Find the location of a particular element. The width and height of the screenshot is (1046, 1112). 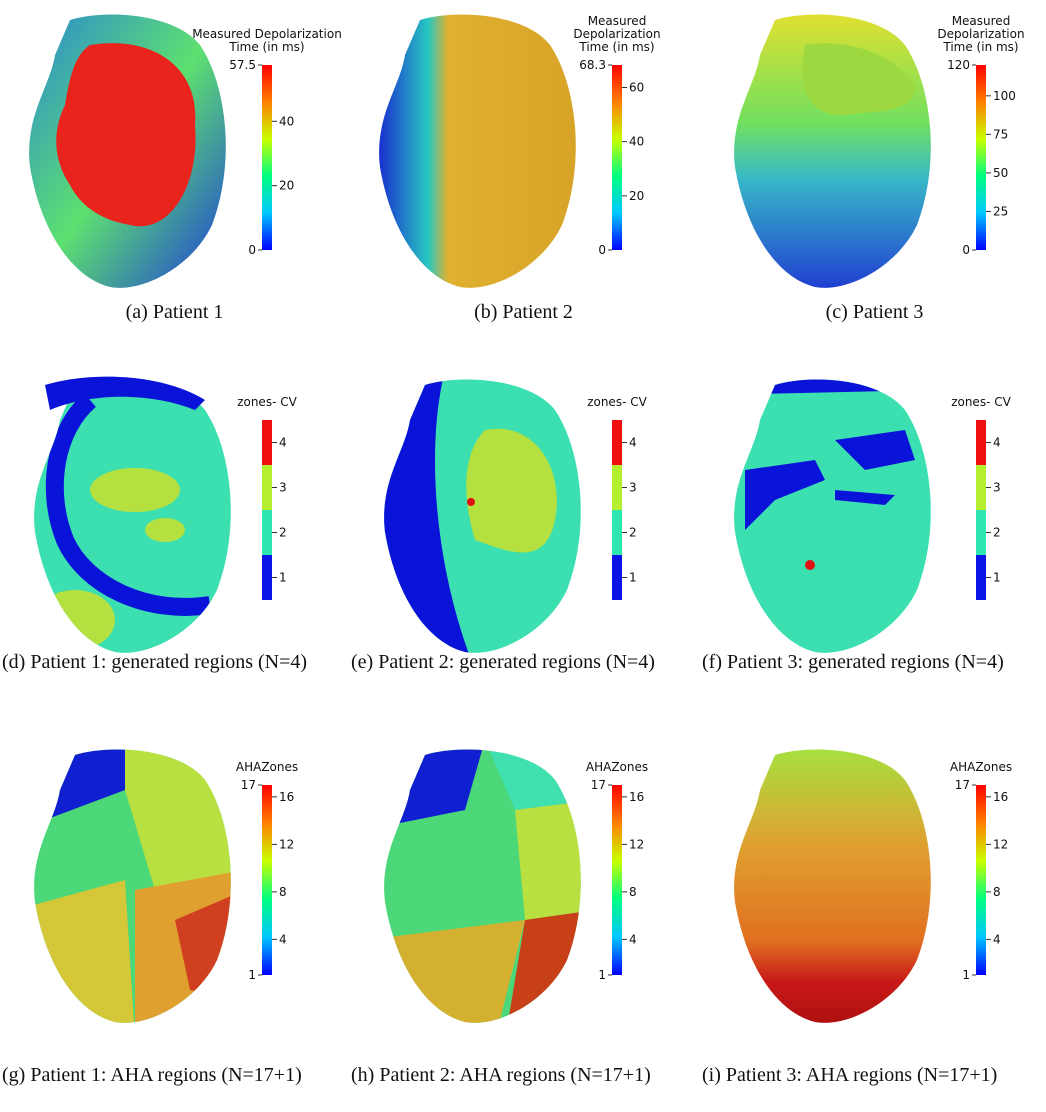

caption: (h) Patient 2: AHA regions (N=17+1) is located at coordinates (501, 1075).